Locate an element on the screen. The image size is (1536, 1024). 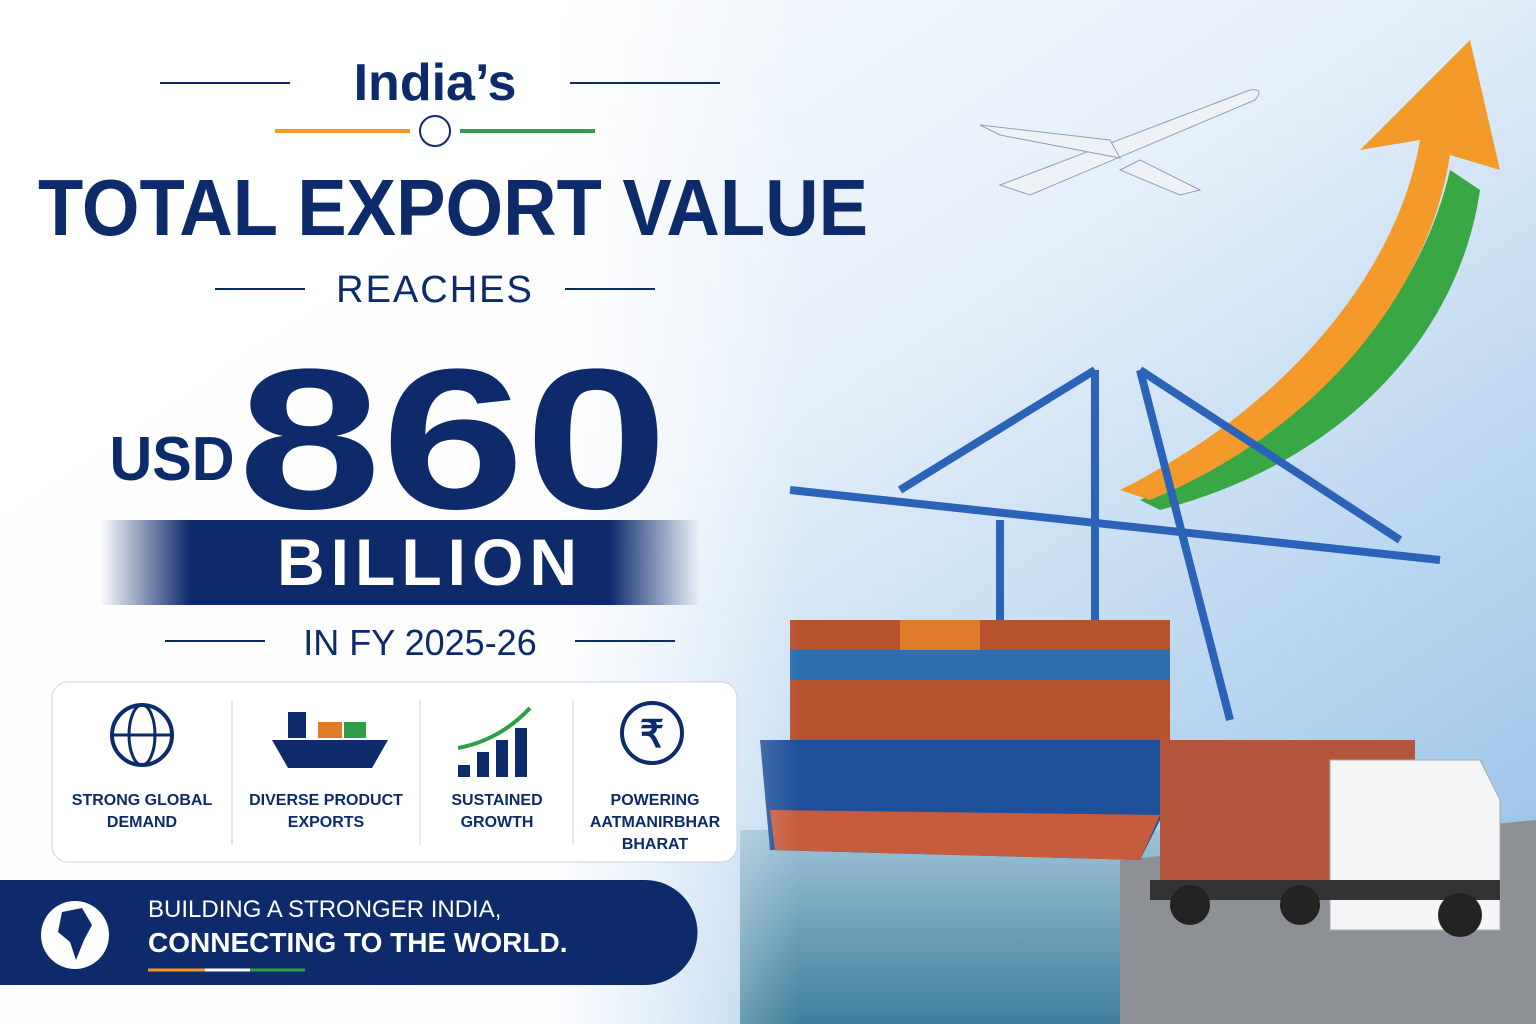
title: TOTAL EXPORT VALUE is located at coordinates (453, 207).